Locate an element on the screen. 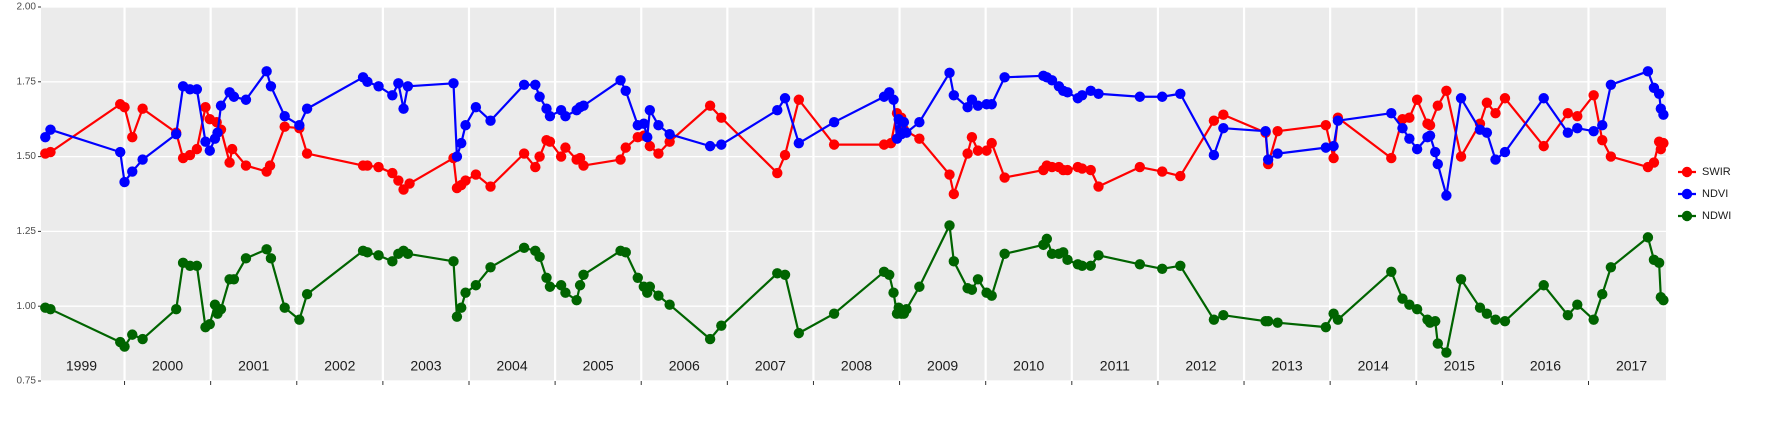  x-tick-label: 2006 is located at coordinates (684, 366).